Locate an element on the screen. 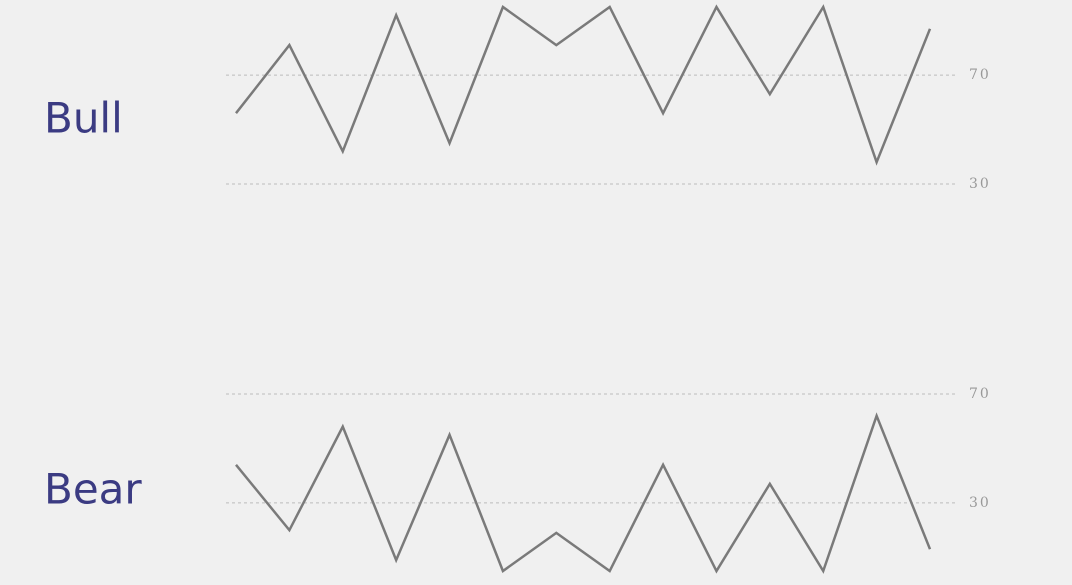 The width and height of the screenshot is (1072, 585). chart-title: Bull is located at coordinates (83, 118).